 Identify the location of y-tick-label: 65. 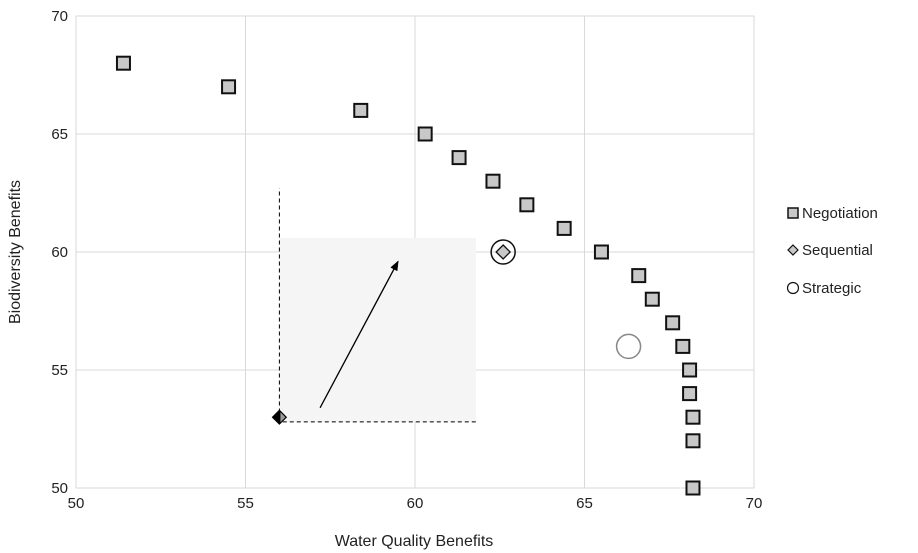
(59, 134).